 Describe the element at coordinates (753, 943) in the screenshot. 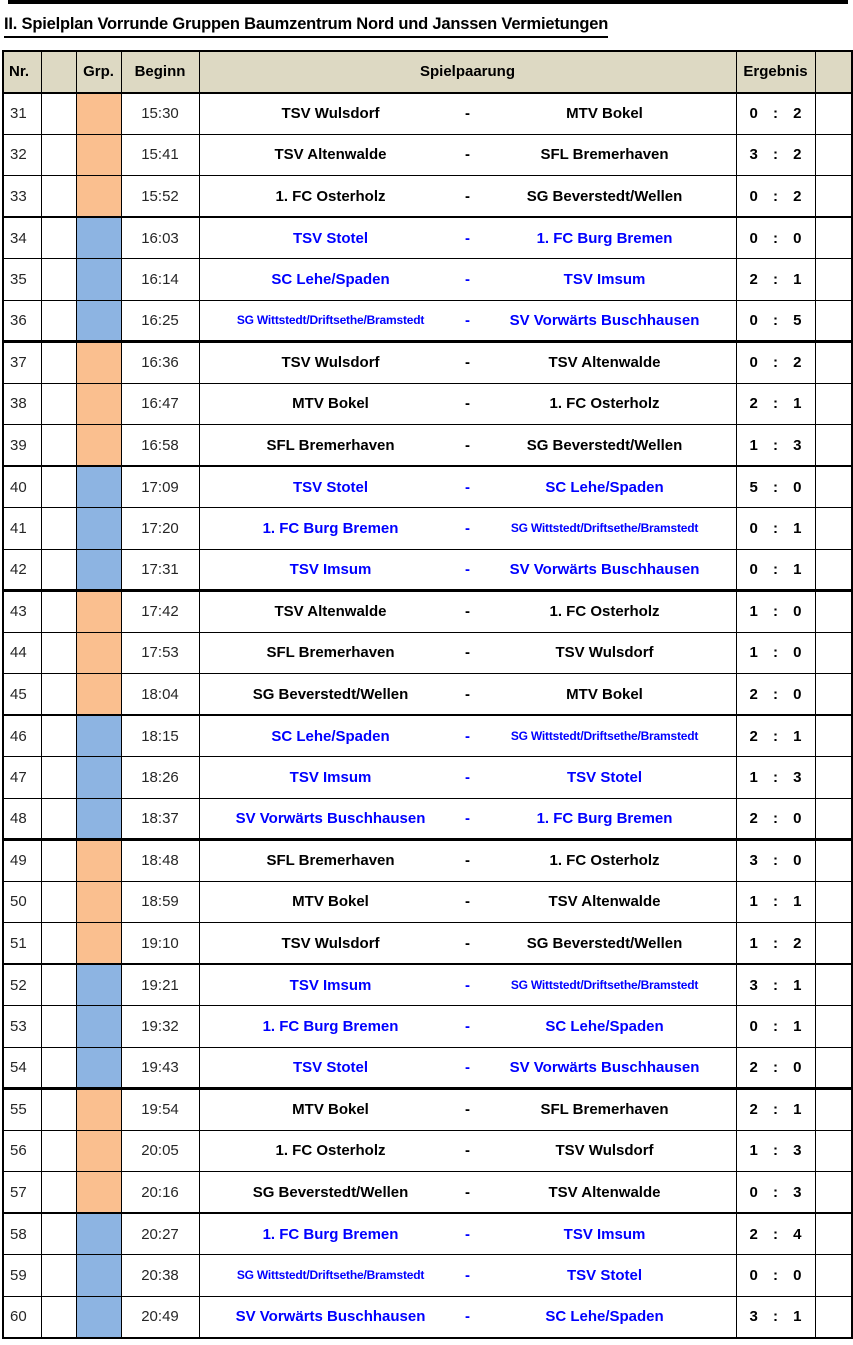

I see `score-home: 1` at that location.